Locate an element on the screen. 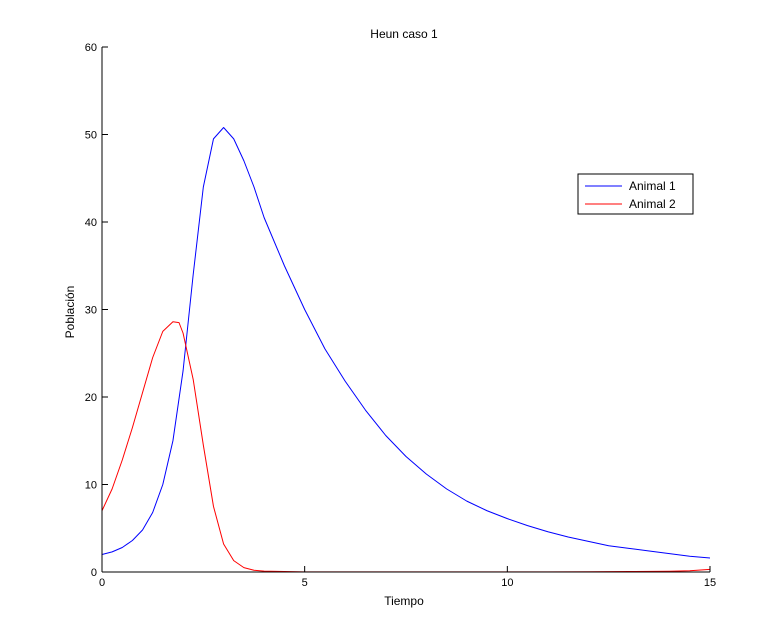 This screenshot has height=643, width=783. legend-label-animal-1: Animal 1 is located at coordinates (652, 186).